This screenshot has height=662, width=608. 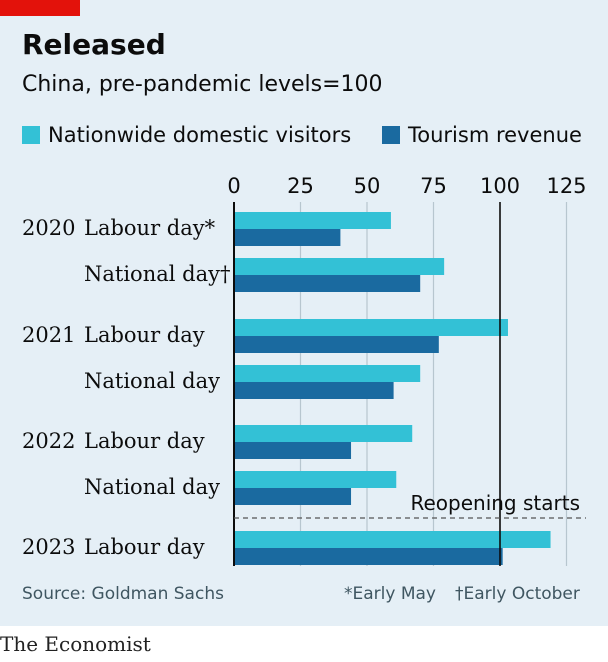 I want to click on chart-title: Released, so click(x=94, y=44).